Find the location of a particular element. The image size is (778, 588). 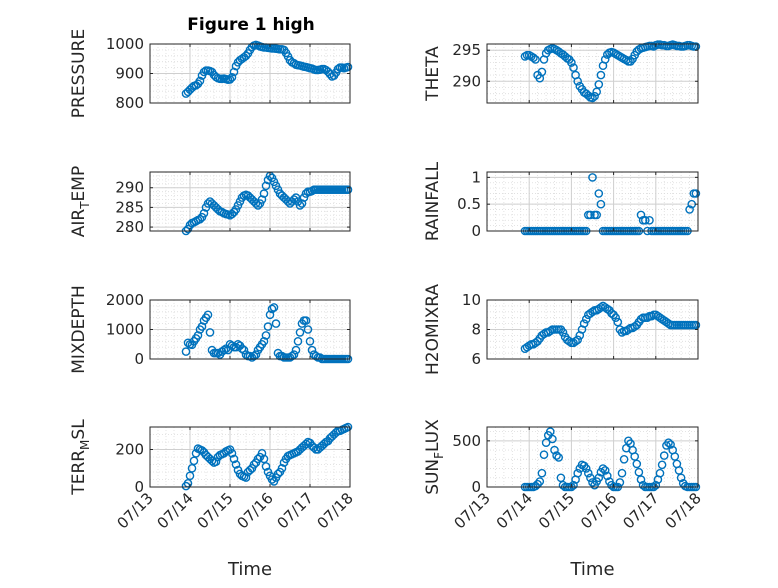

y-axis-label: RAINFALL is located at coordinates (433, 201).